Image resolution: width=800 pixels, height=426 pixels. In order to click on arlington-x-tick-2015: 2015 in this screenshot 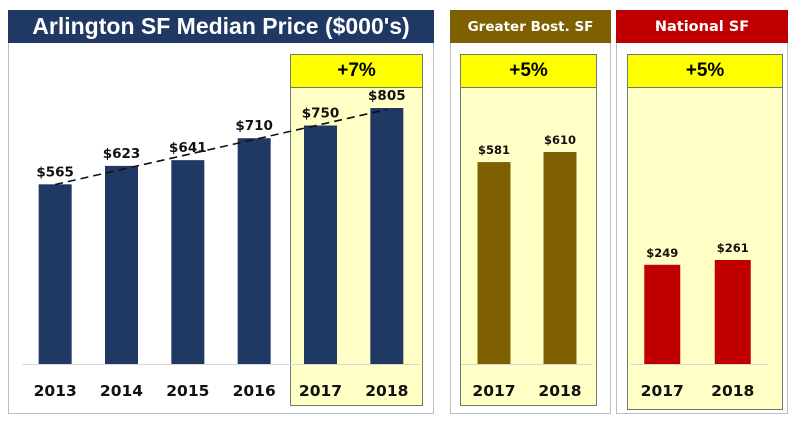, I will do `click(187, 391)`.